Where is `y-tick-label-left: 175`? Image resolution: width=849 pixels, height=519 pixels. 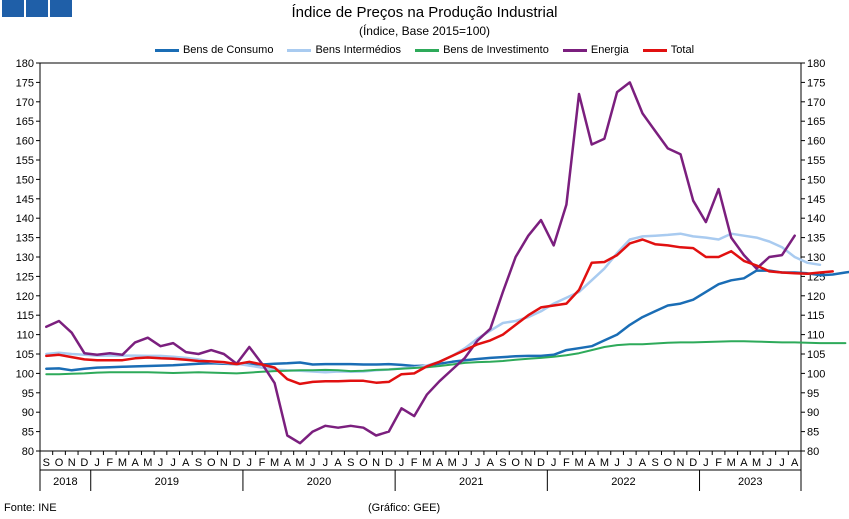 y-tick-label-left: 175 is located at coordinates (25, 83).